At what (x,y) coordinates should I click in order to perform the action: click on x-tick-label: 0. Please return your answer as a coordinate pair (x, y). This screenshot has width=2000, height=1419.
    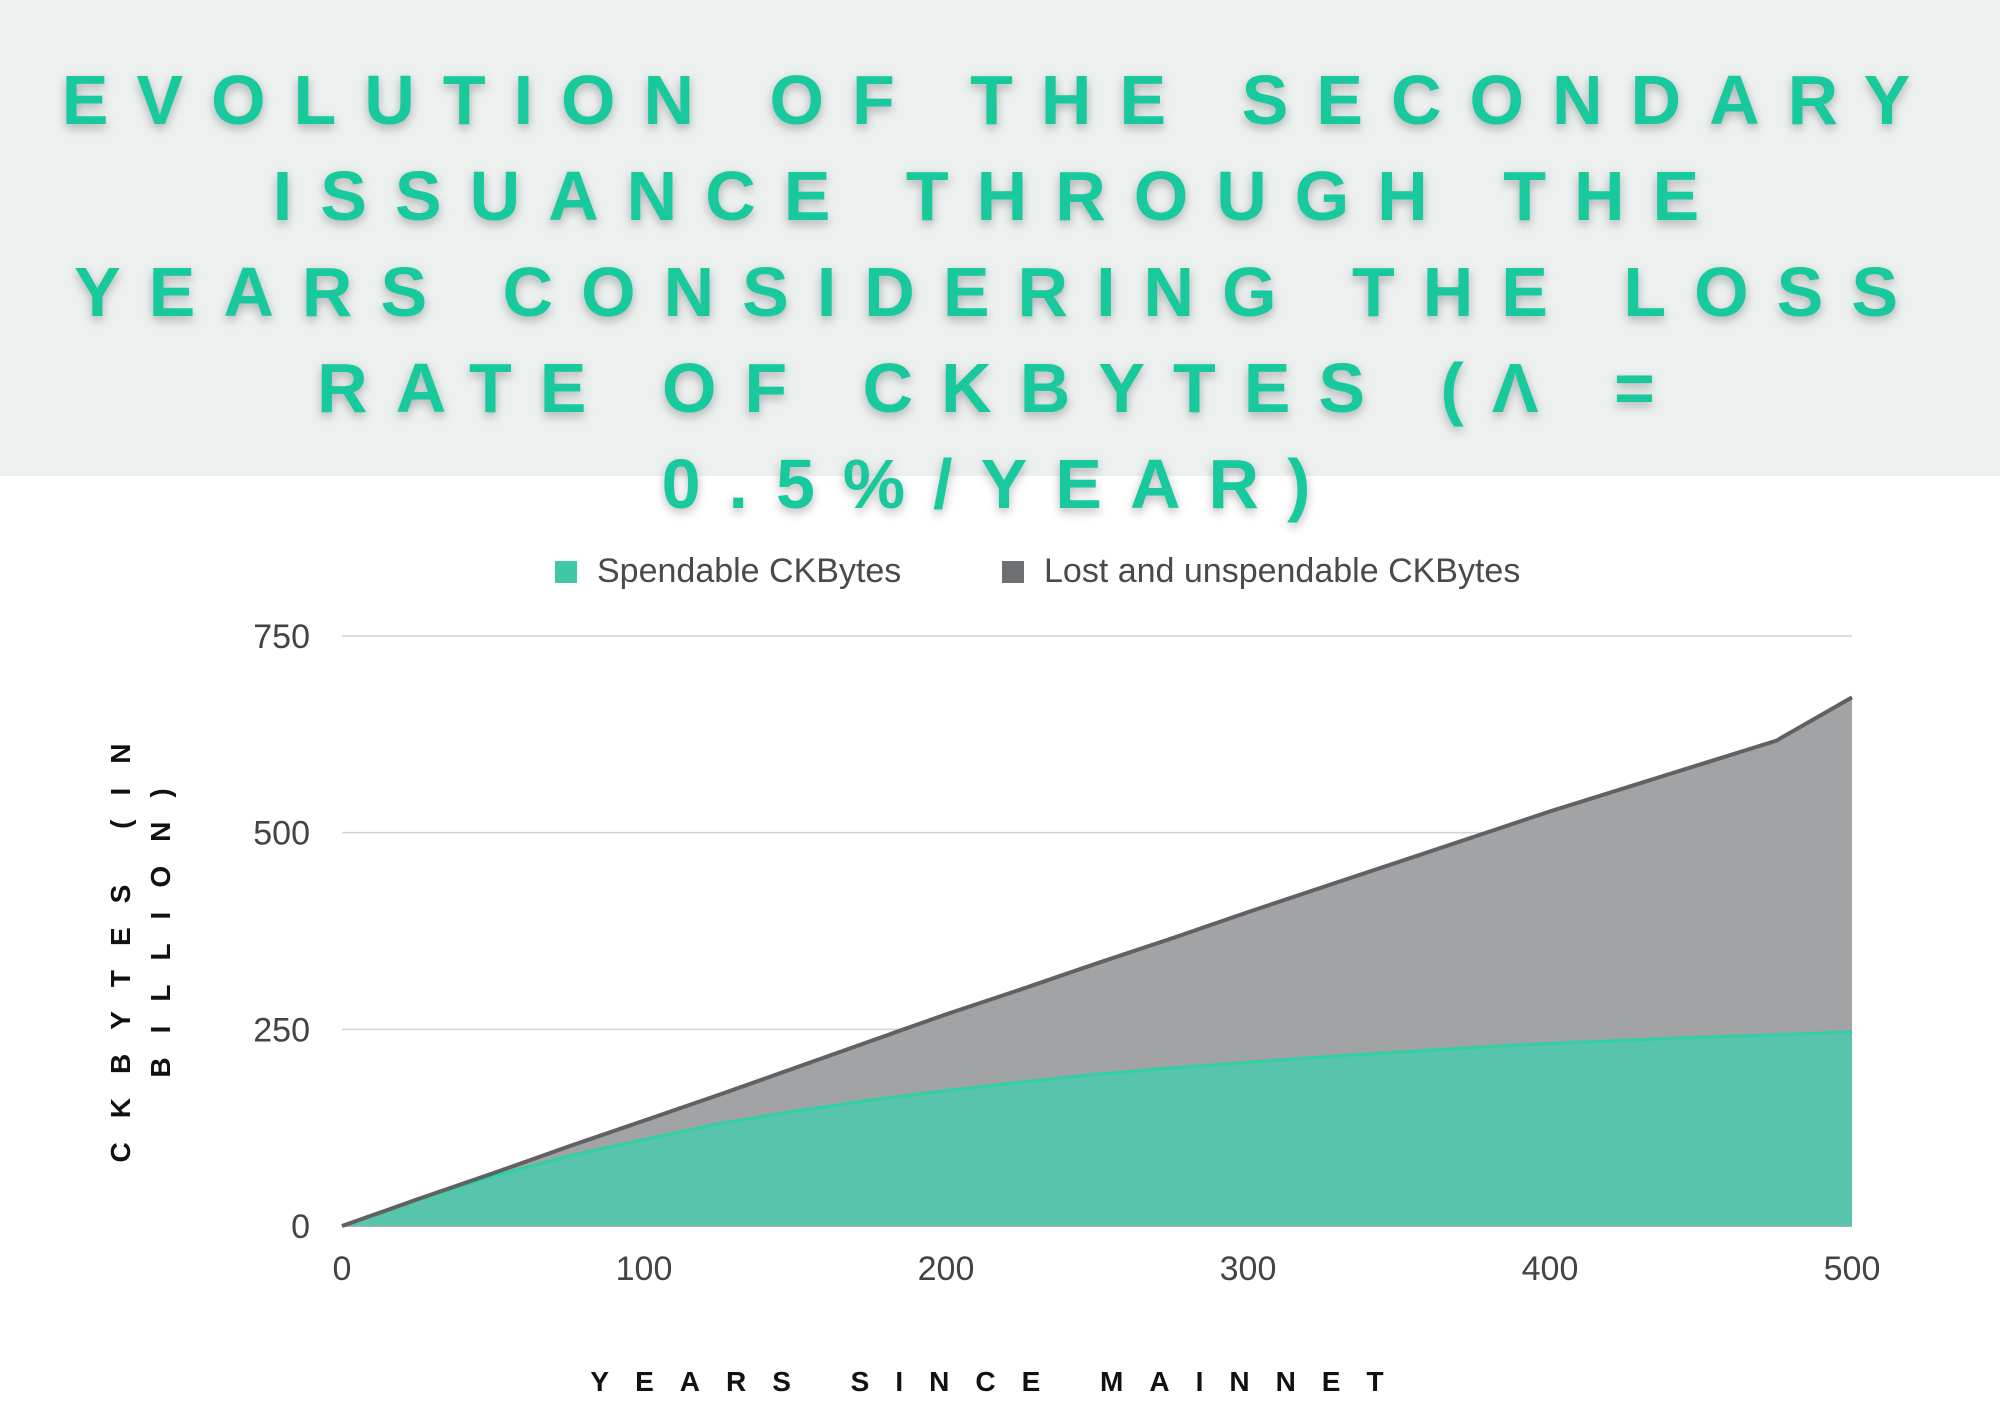
    Looking at the image, I should click on (342, 1269).